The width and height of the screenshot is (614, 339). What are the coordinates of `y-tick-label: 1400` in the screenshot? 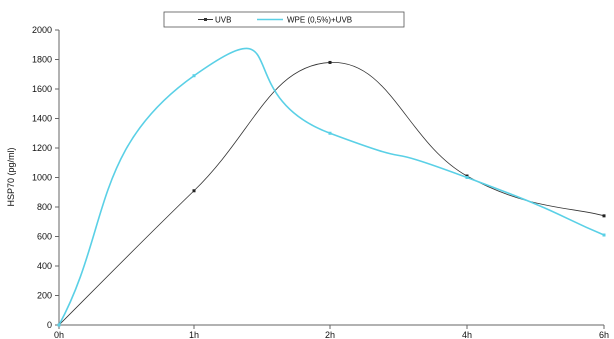 It's located at (42, 119).